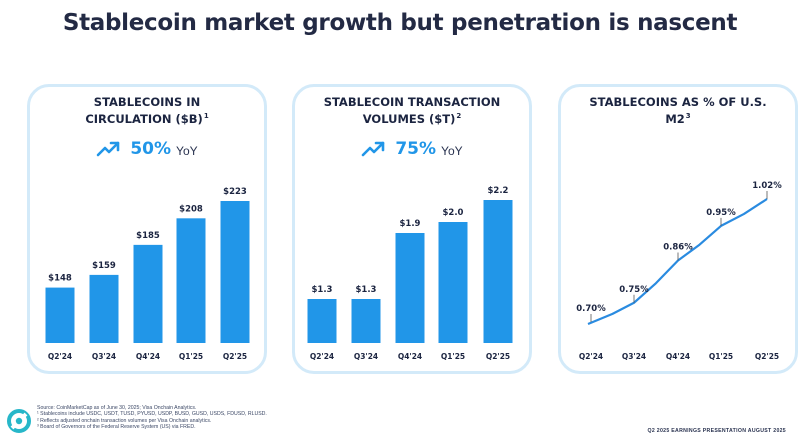 The width and height of the screenshot is (800, 448). Describe the element at coordinates (151, 149) in the screenshot. I see `growth-percent: 50%` at that location.